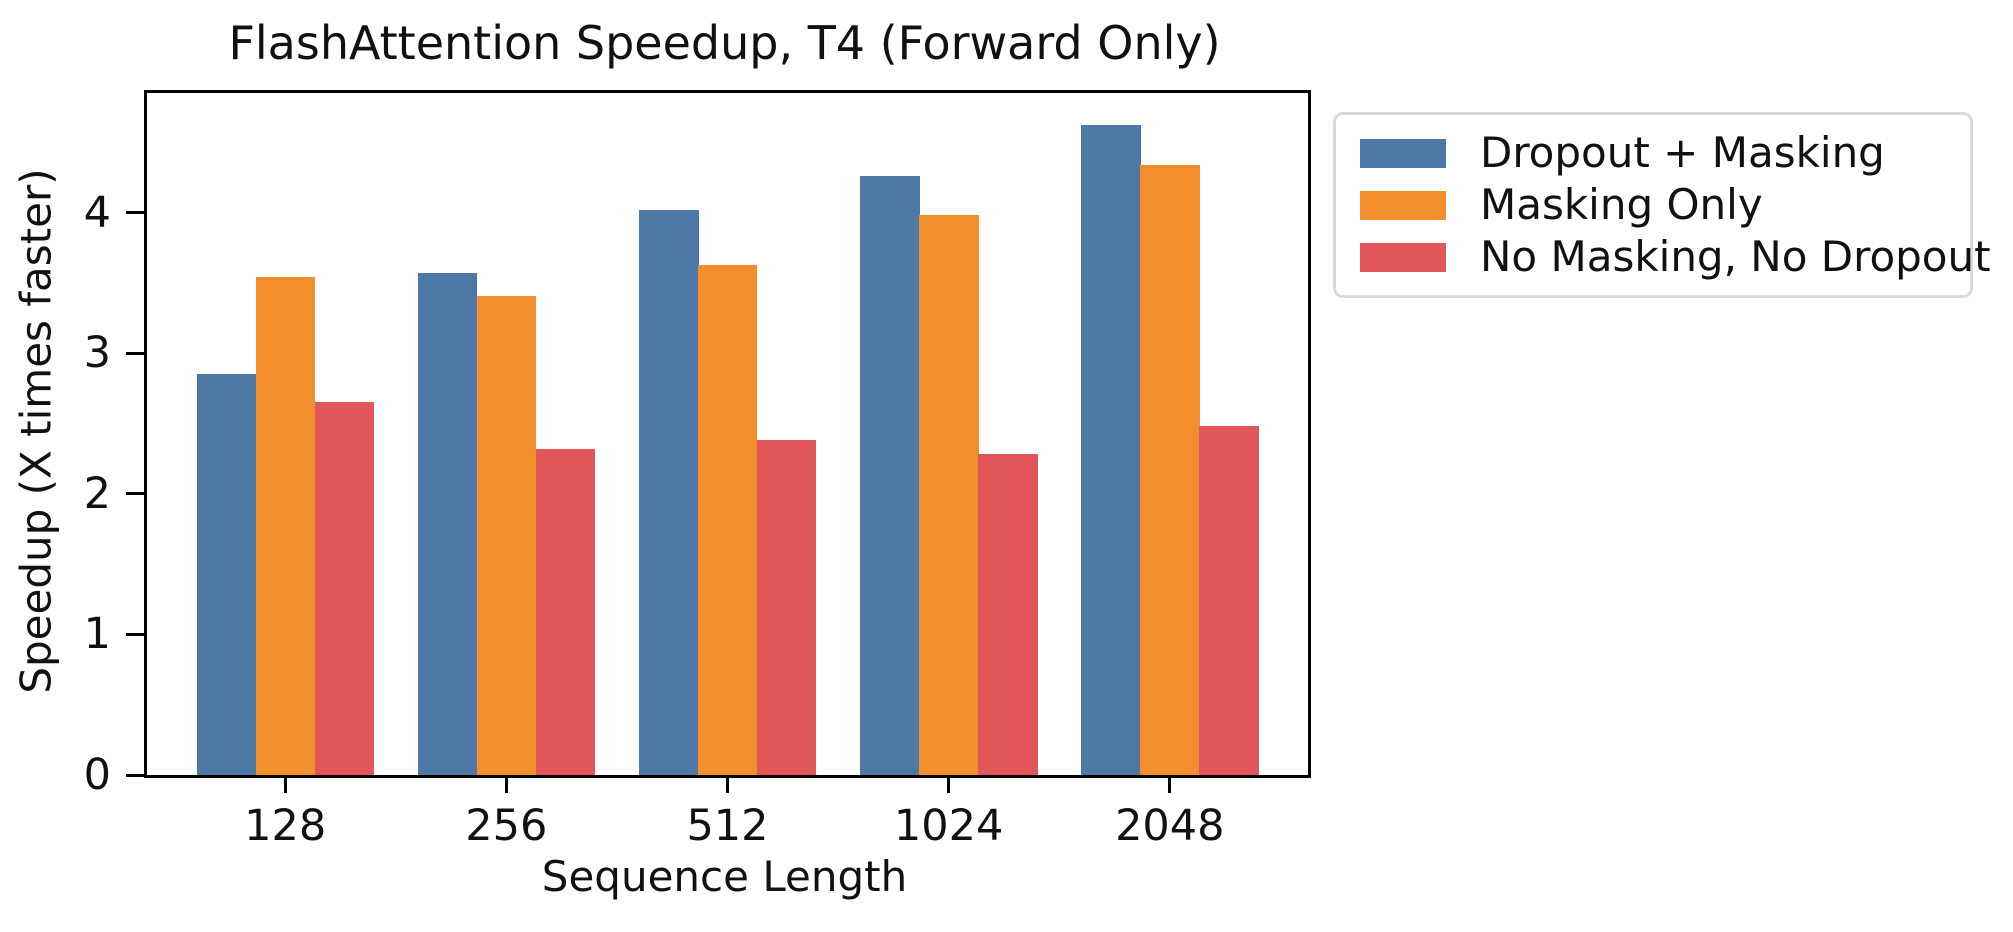 This screenshot has width=2013, height=932. I want to click on y-tick-label: 4, so click(97, 212).